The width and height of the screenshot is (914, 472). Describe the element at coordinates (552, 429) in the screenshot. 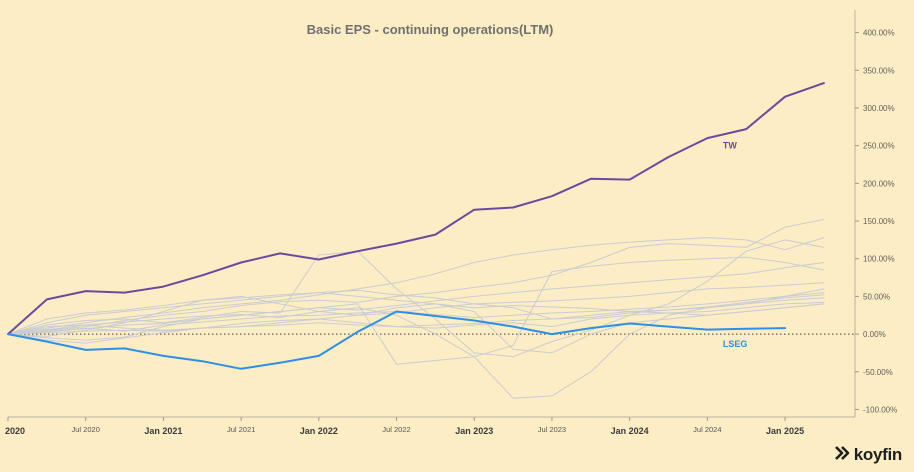

I see `x-tick-label: Jul 2023` at that location.